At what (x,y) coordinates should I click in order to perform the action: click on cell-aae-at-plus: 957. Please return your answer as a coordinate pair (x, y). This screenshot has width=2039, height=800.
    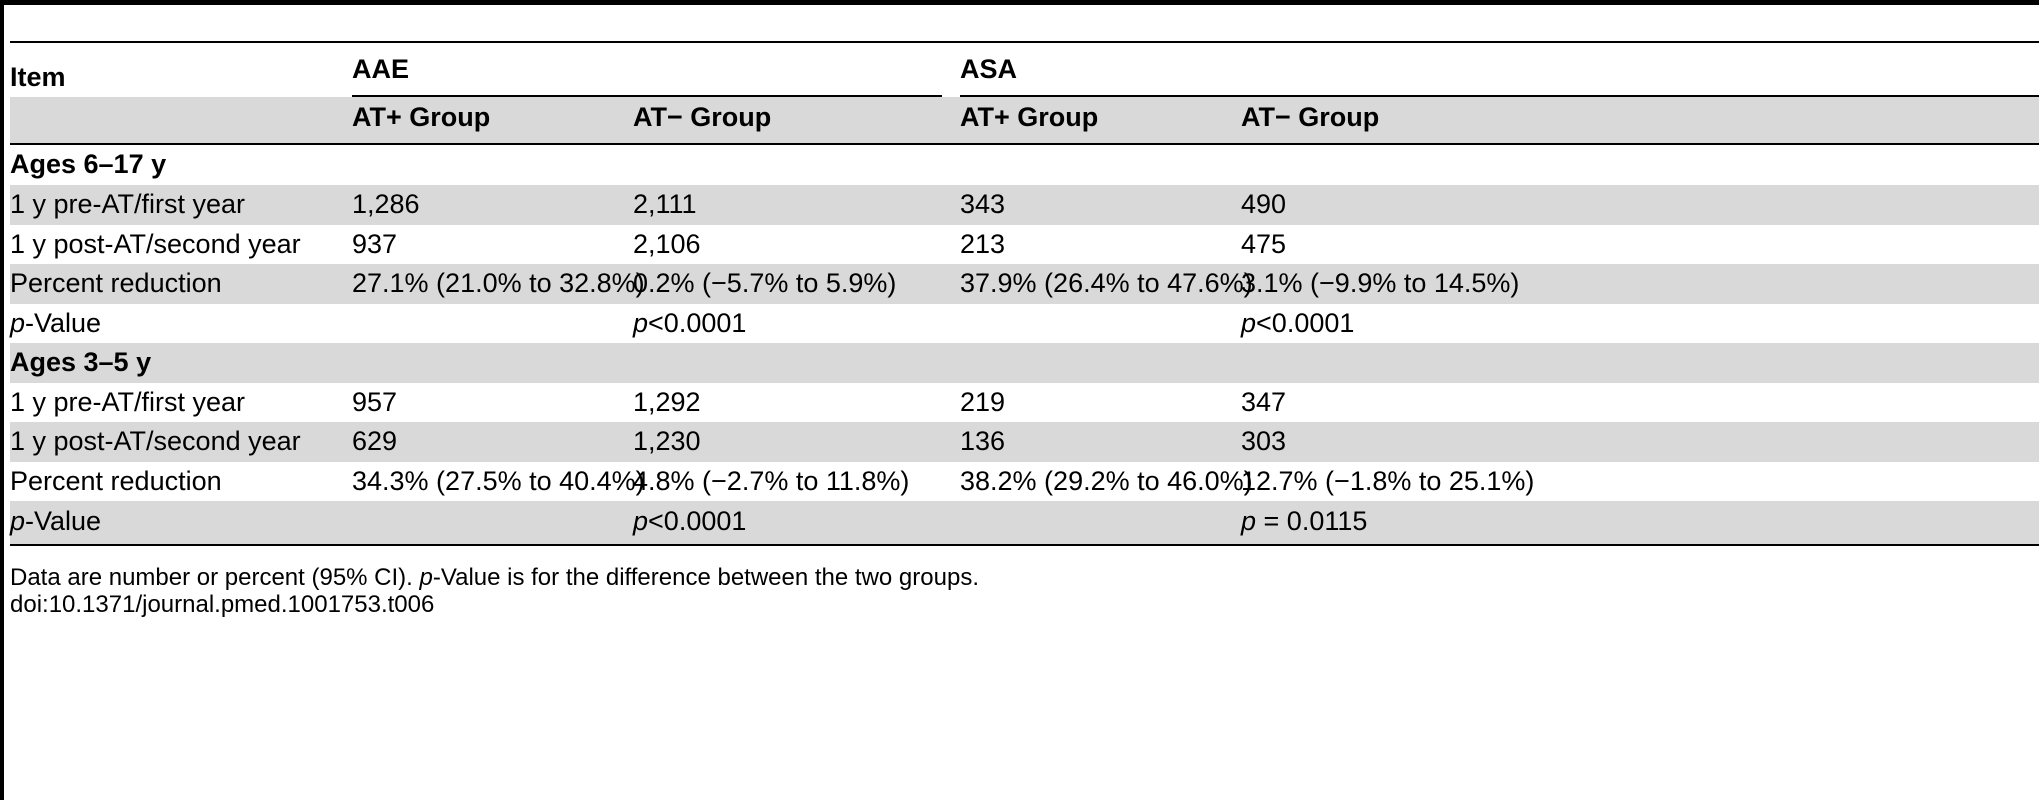
    Looking at the image, I should click on (375, 402).